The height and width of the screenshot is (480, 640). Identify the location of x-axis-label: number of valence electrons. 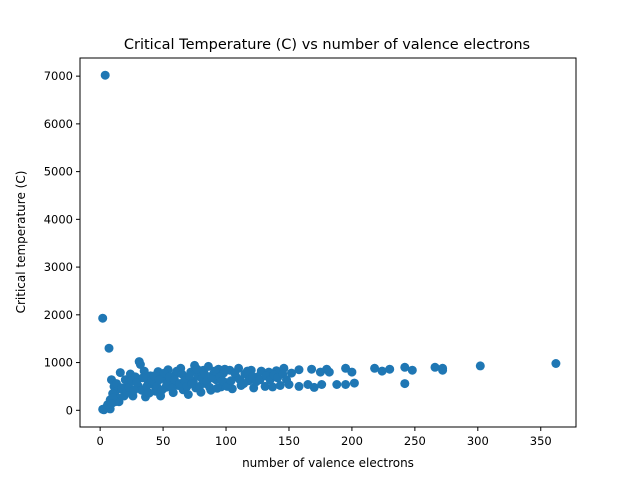
(328, 463).